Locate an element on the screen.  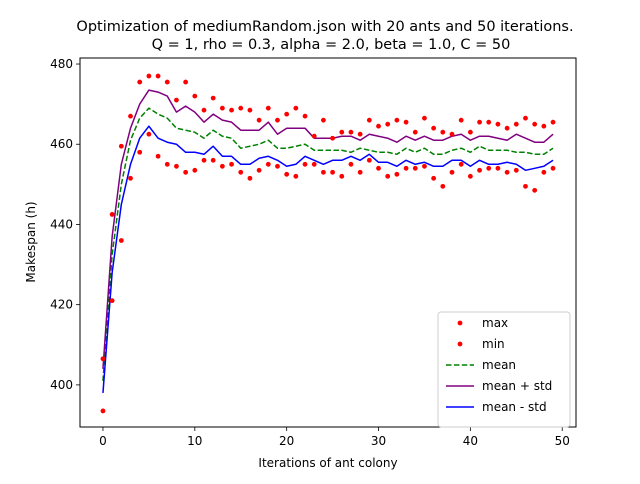
legend: max min mean mean + std mean - std is located at coordinates (504, 369).